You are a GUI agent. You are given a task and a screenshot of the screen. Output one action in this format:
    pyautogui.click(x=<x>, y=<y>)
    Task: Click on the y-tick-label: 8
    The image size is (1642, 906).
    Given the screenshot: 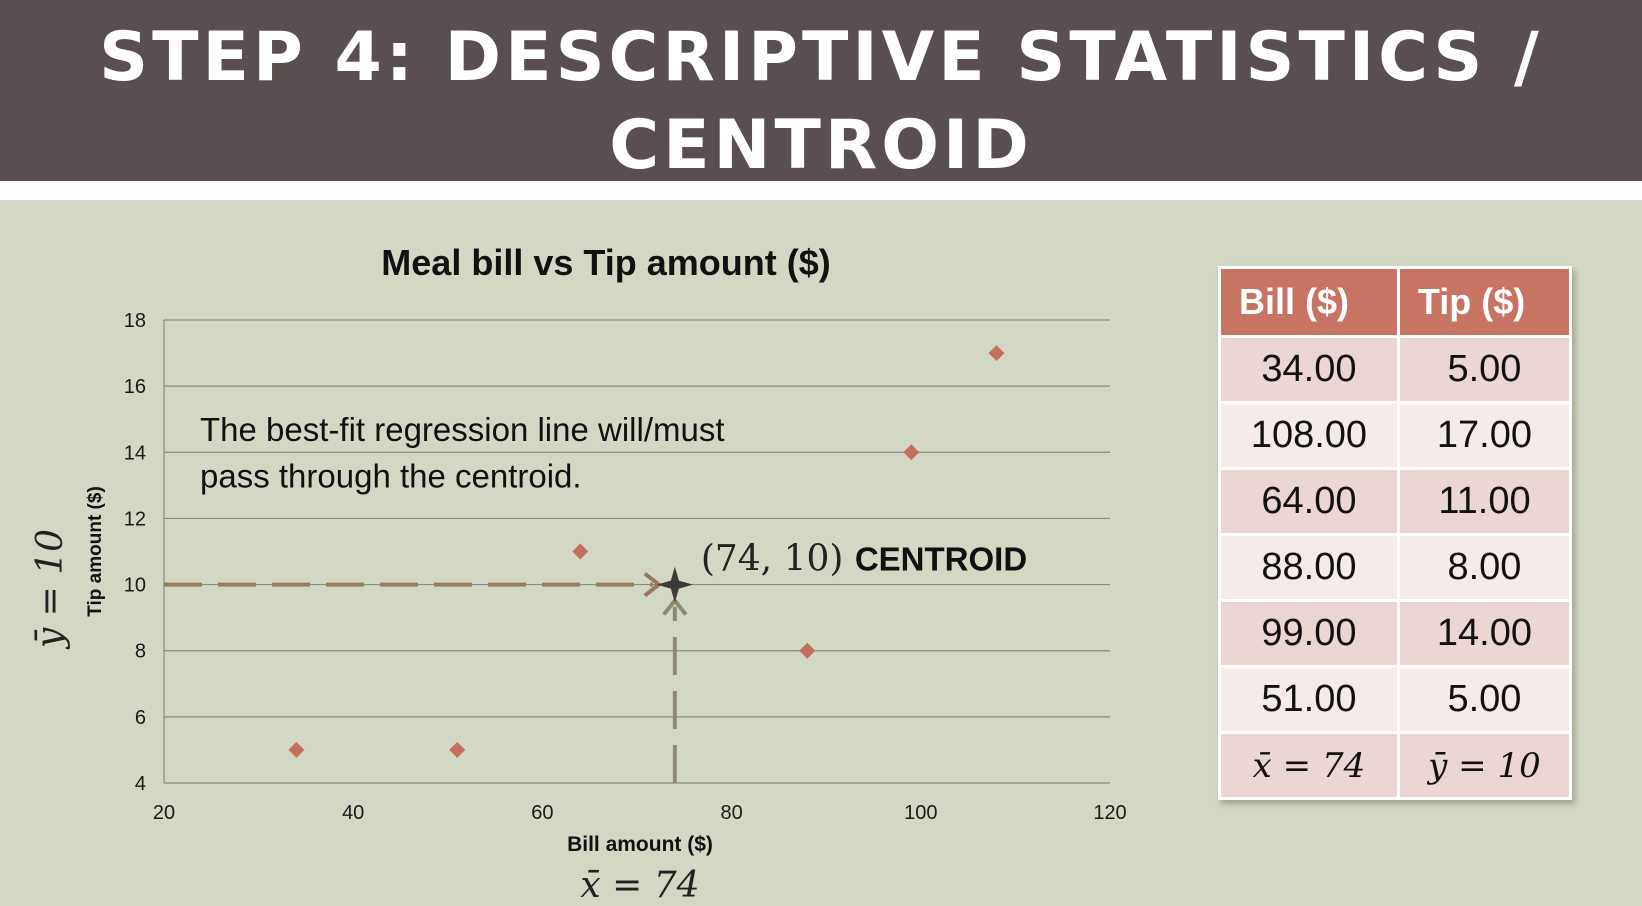 What is the action you would take?
    pyautogui.click(x=140, y=652)
    